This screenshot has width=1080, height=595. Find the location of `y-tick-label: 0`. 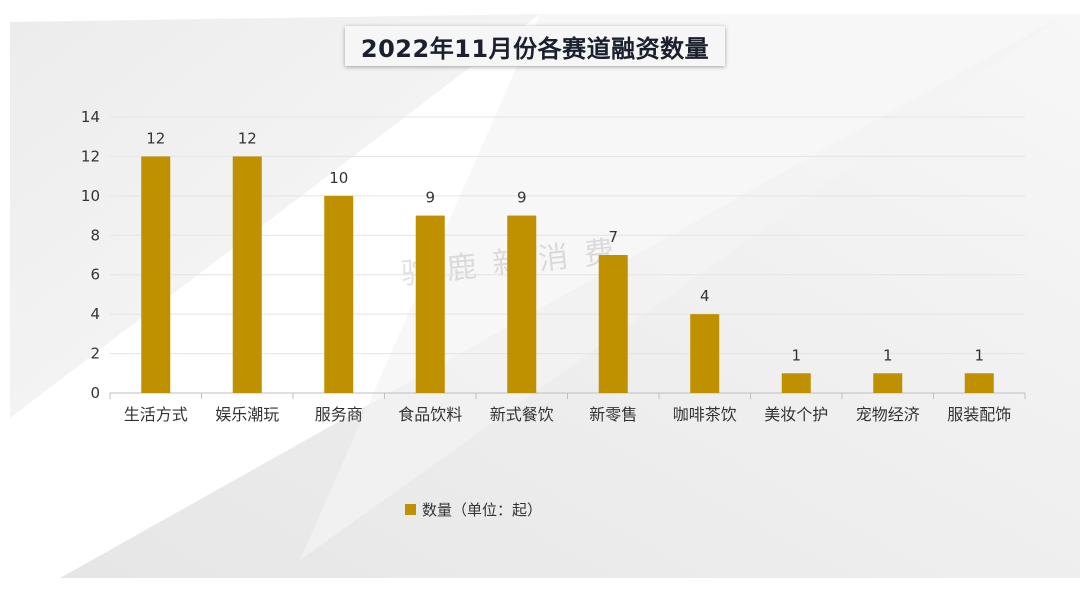

y-tick-label: 0 is located at coordinates (95, 393).